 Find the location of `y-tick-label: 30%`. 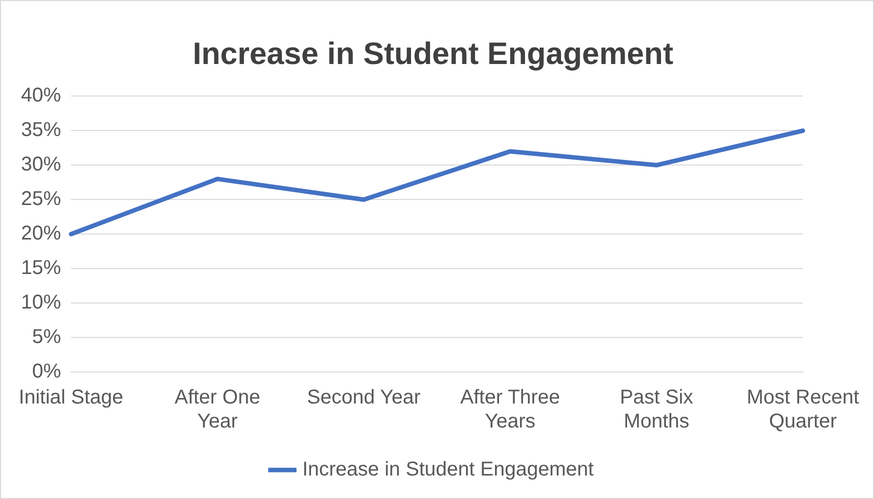

y-tick-label: 30% is located at coordinates (41, 165).